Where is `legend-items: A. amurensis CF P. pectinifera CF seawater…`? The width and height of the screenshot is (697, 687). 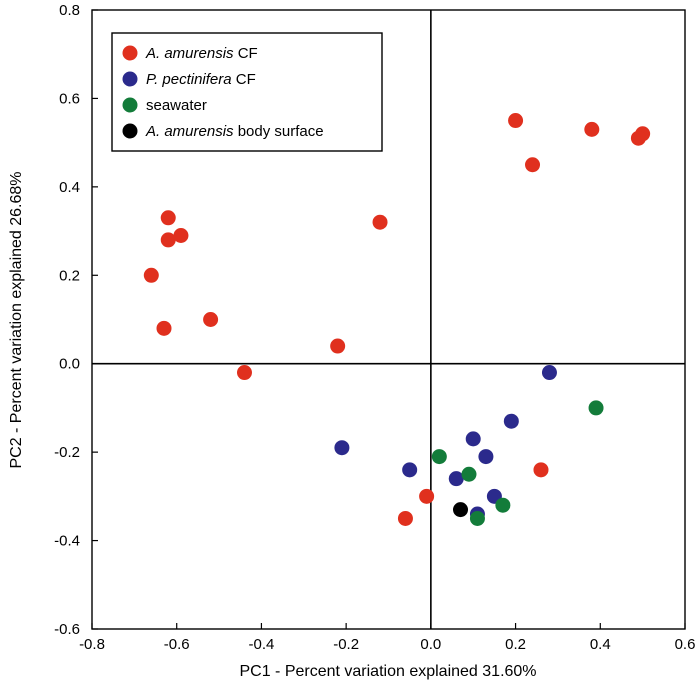 legend-items: A. amurensis CF P. pectinifera CF seawater… is located at coordinates (223, 92).